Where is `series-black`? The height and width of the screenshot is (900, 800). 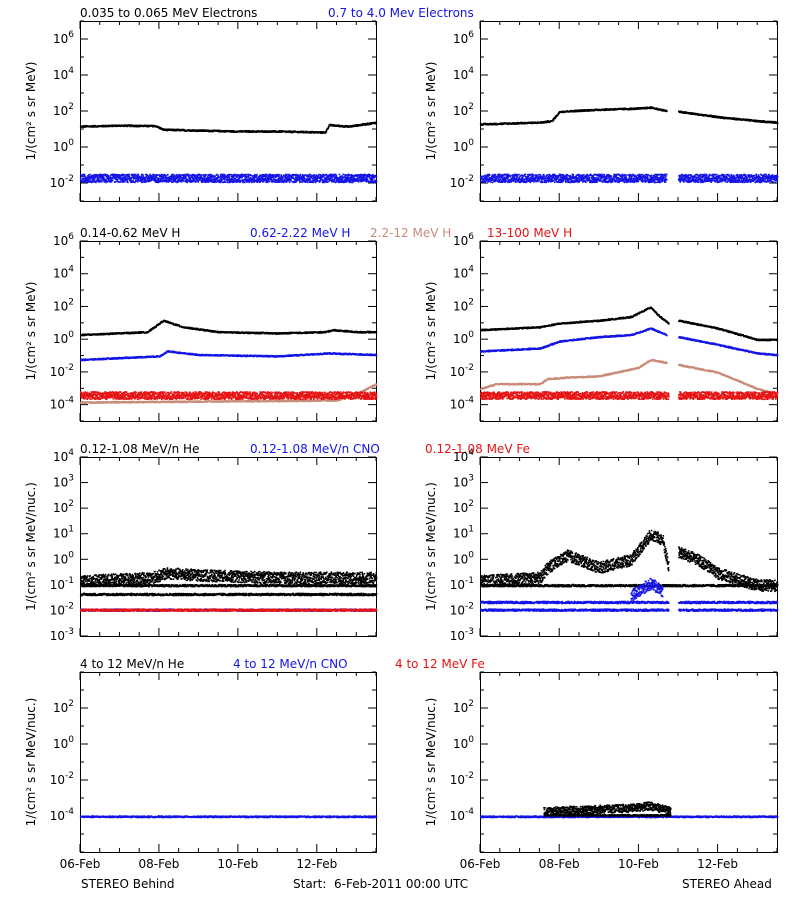 series-black is located at coordinates (629, 116).